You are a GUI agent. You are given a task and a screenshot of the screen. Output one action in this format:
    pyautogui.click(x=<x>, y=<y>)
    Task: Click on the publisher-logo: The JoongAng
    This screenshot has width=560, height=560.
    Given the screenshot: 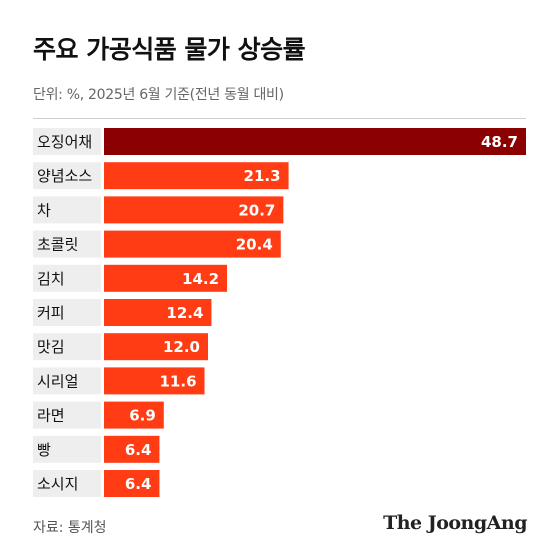 What is the action you would take?
    pyautogui.click(x=455, y=523)
    